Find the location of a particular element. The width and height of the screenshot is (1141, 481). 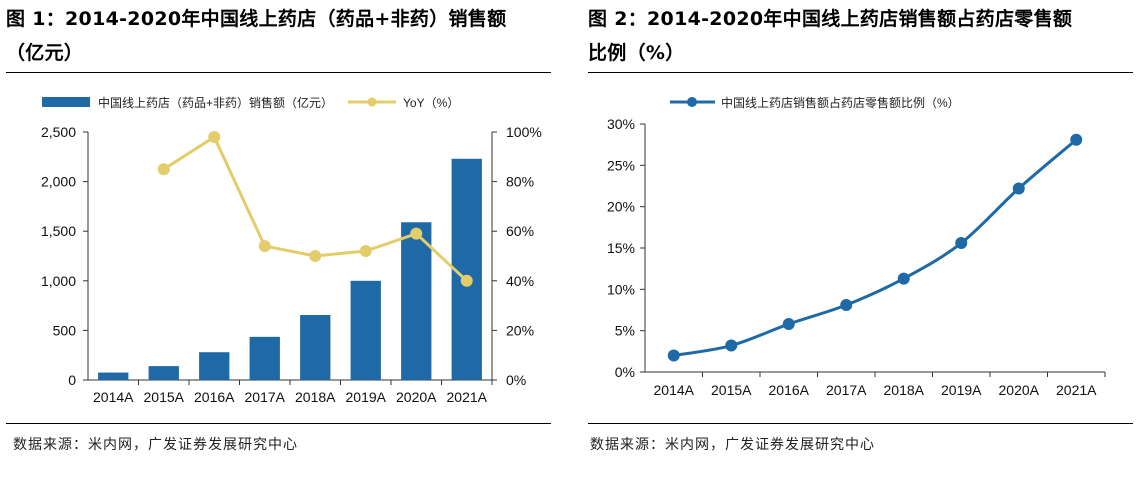

y-tick-label: 5% is located at coordinates (625, 331).